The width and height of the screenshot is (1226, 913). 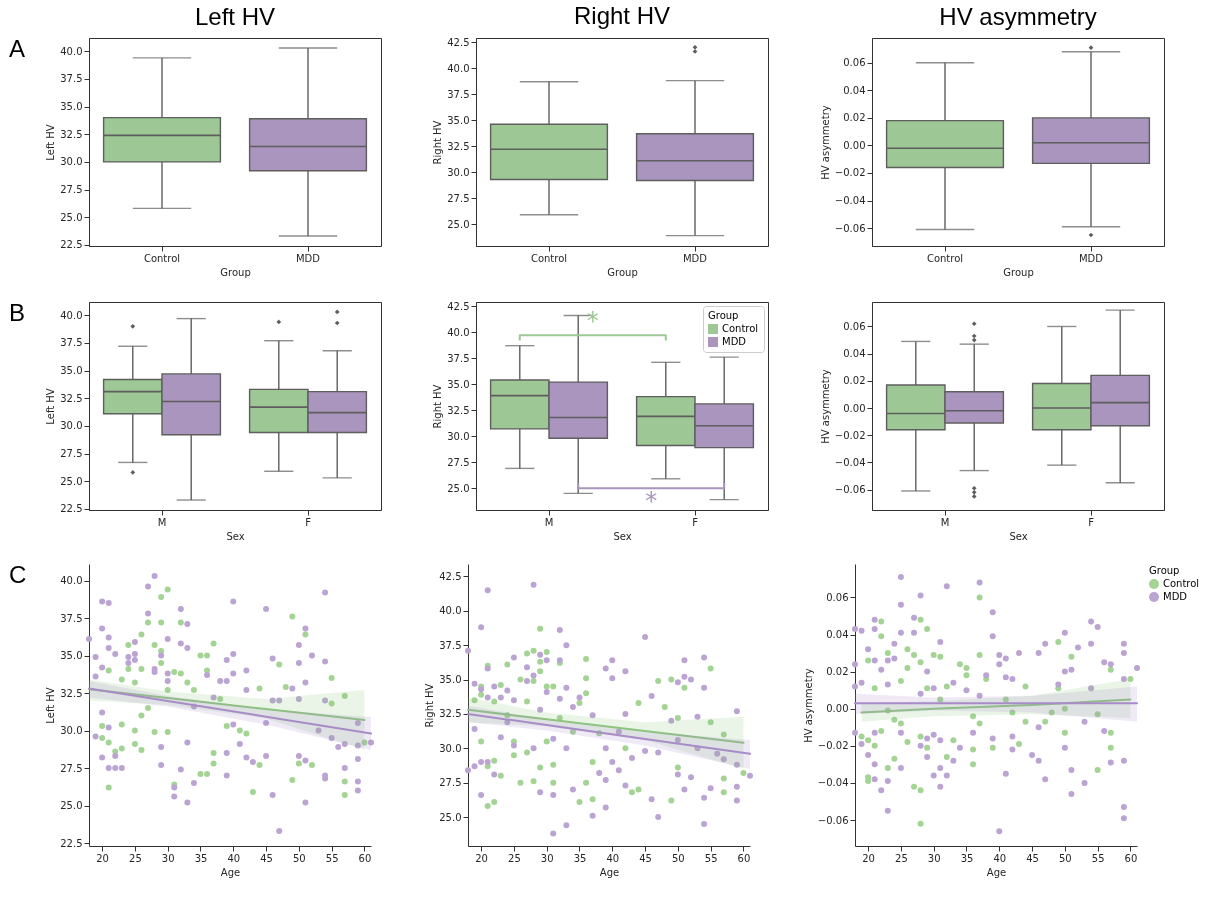 What do you see at coordinates (695, 522) in the screenshot?
I see `x-tick-label: F` at bounding box center [695, 522].